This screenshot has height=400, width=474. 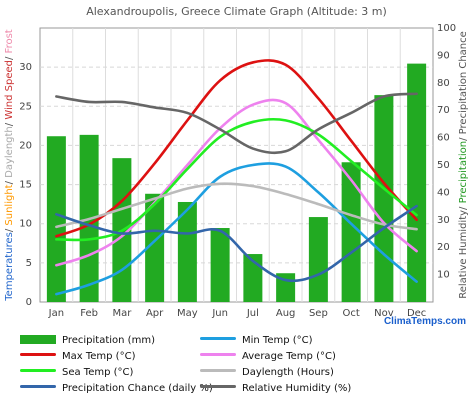 What do you see at coordinates (99, 356) in the screenshot?
I see `legend-label: Max Temp (°C)` at bounding box center [99, 356].